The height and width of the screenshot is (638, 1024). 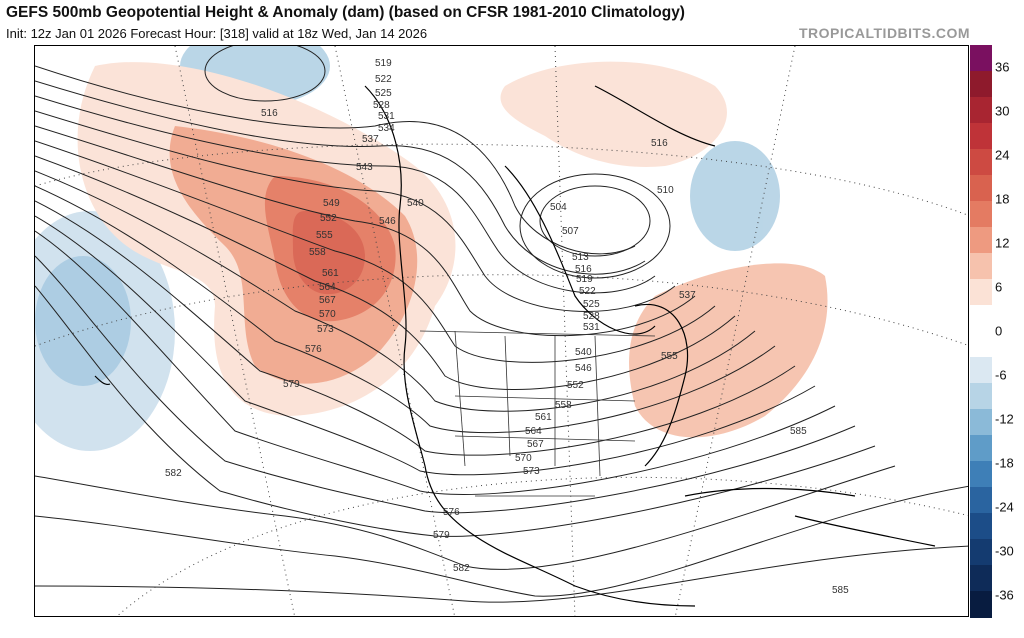 I want to click on positive-anomaly-arctic, so click(x=613, y=114).